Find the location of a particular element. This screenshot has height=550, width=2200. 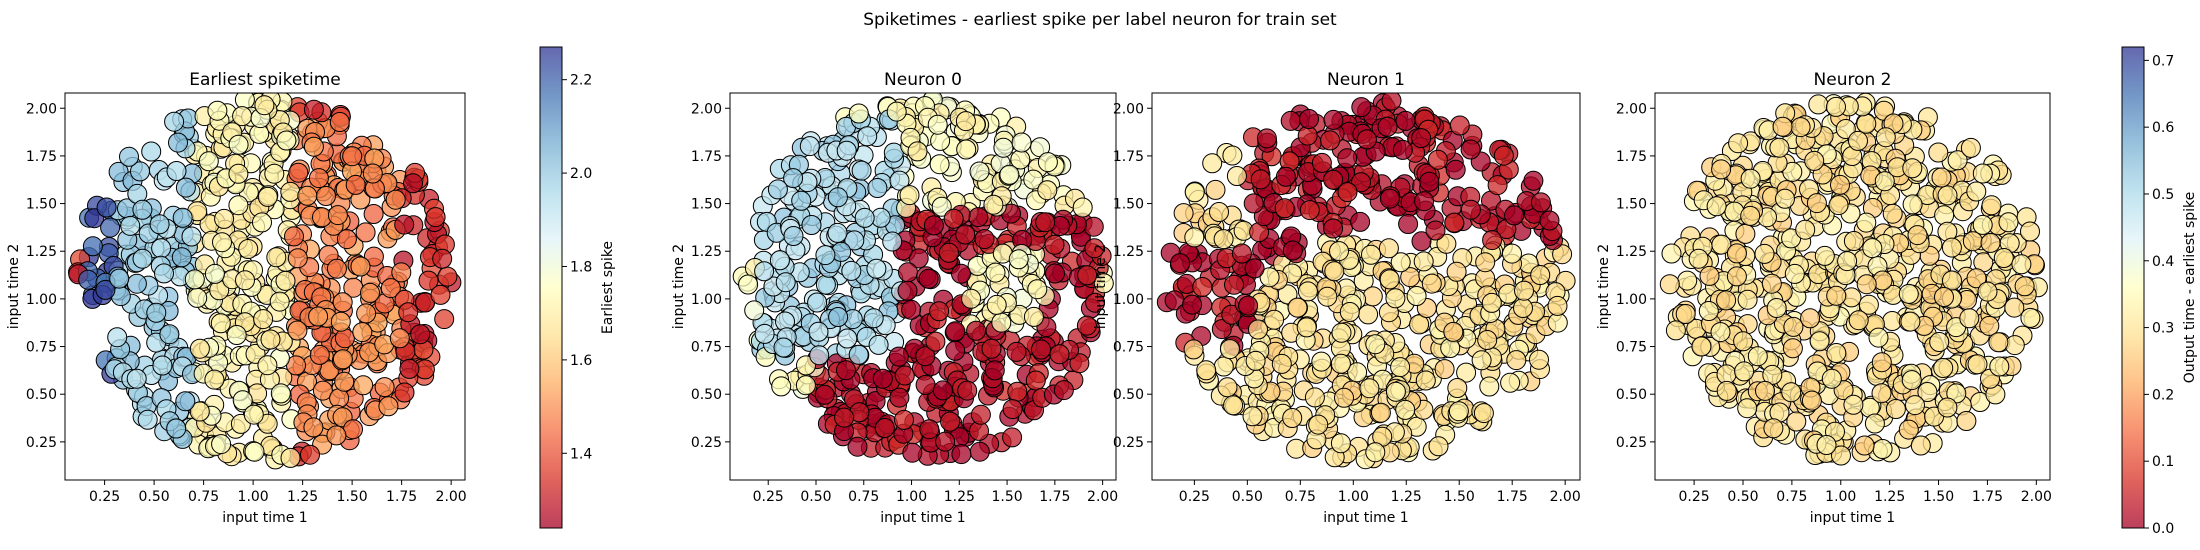

x-tick-label: 1.75 is located at coordinates (401, 497).